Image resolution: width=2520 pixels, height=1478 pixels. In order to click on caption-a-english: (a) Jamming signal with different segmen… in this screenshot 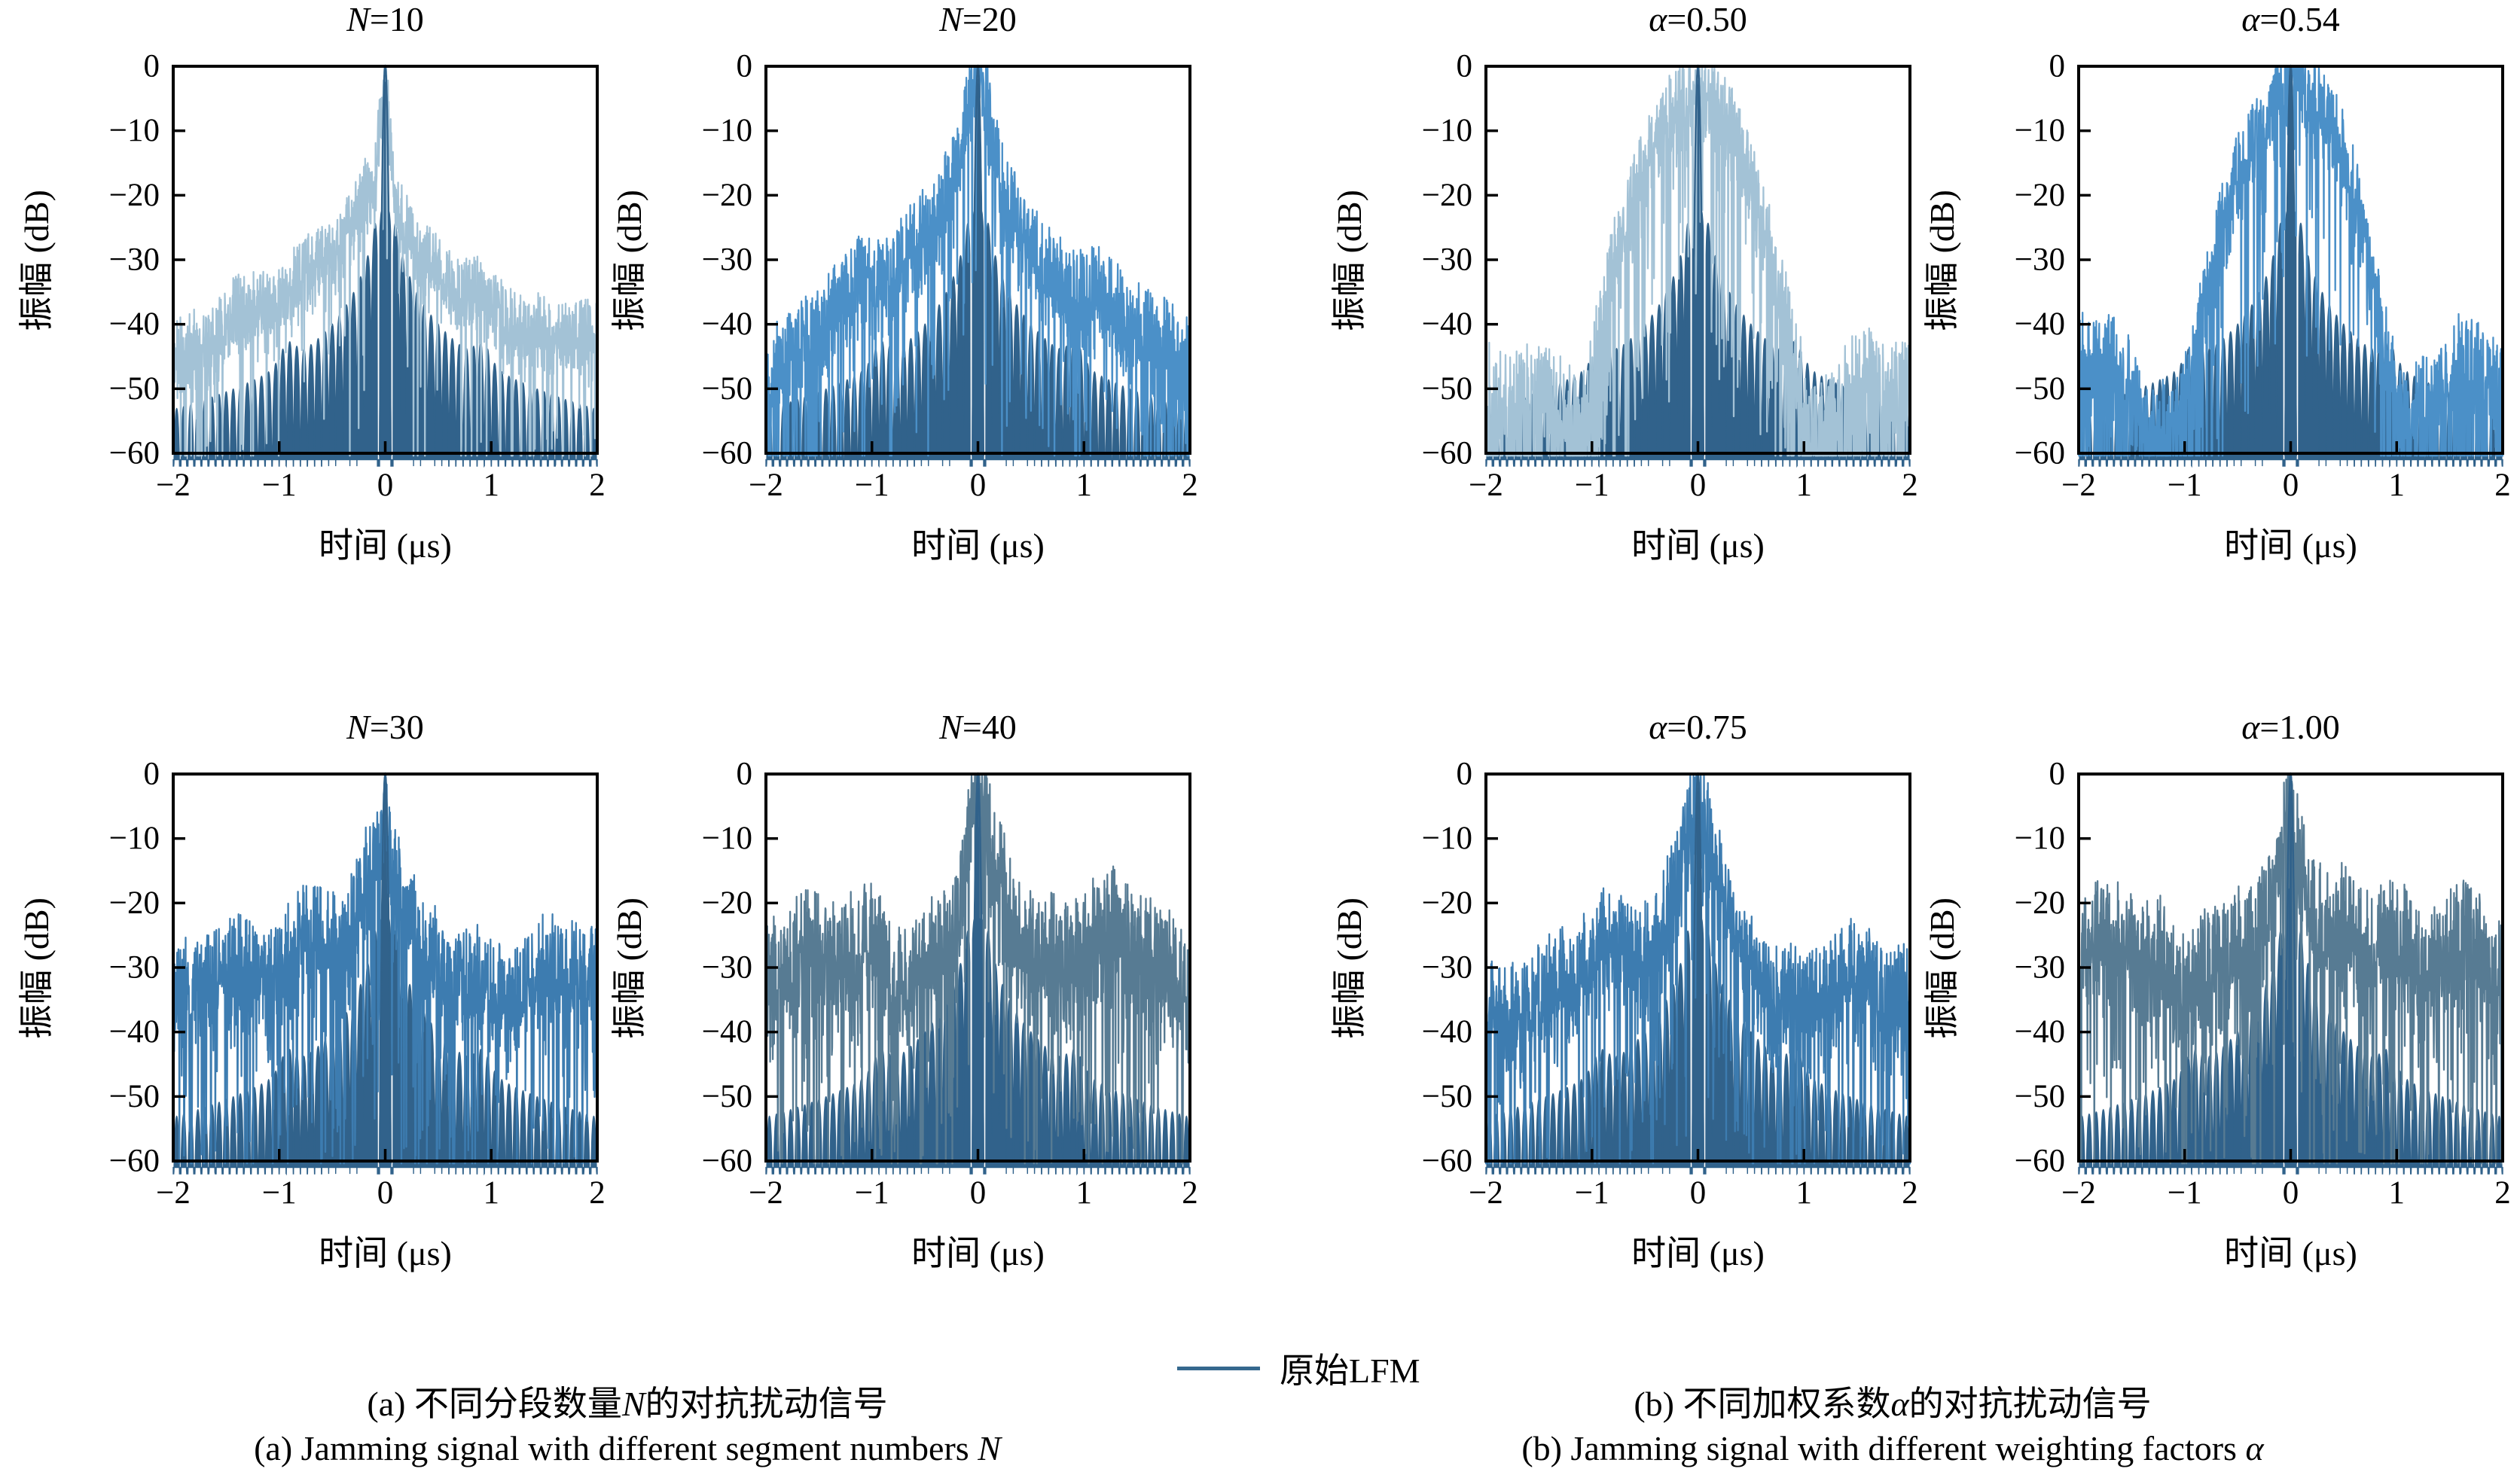, I will do `click(627, 1448)`.